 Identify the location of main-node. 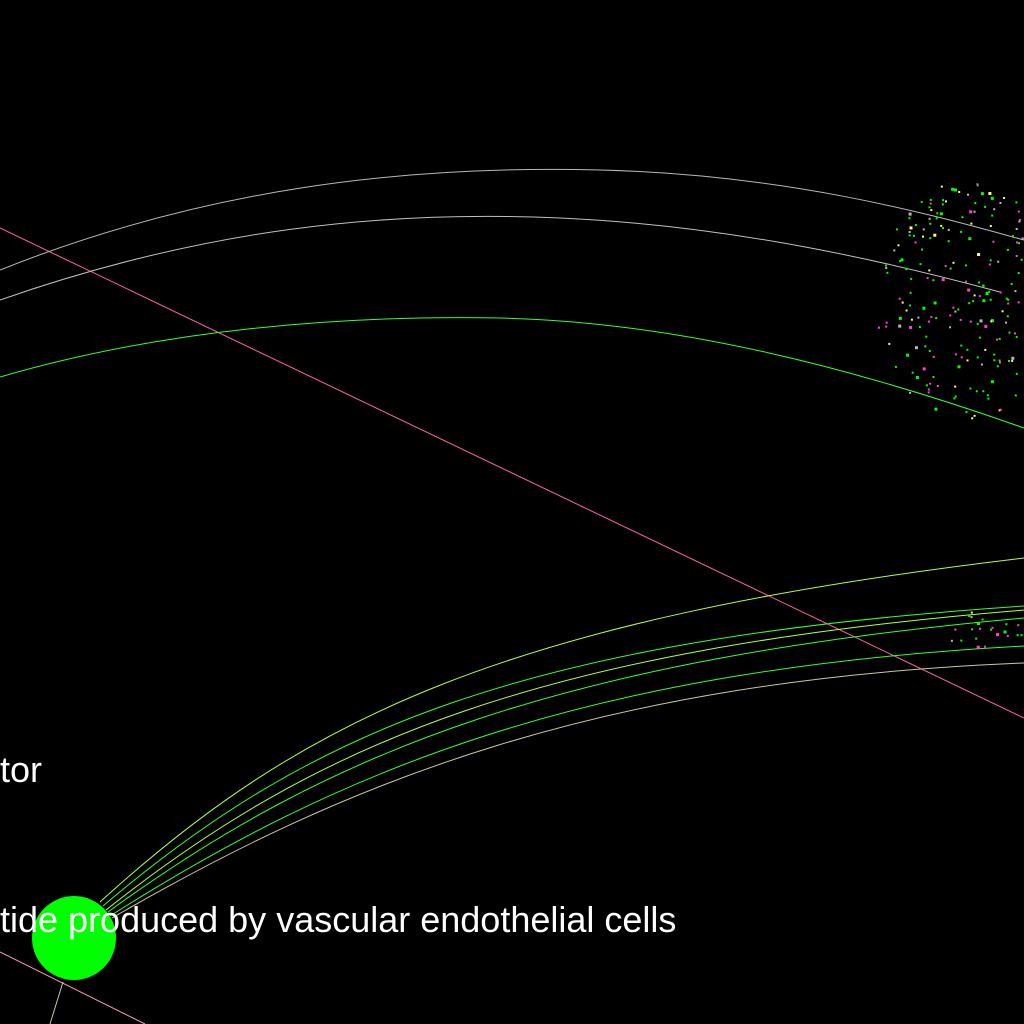
(74, 938).